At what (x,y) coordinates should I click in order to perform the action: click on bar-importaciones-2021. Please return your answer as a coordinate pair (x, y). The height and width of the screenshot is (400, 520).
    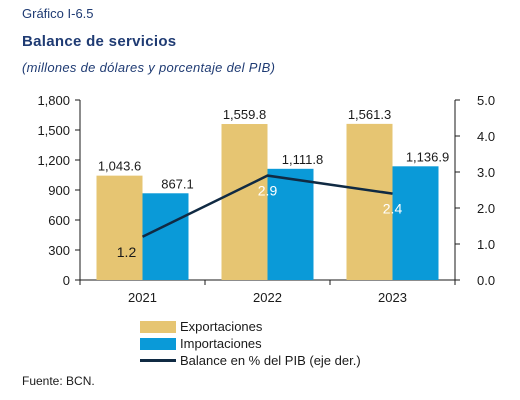
    Looking at the image, I should click on (165, 236).